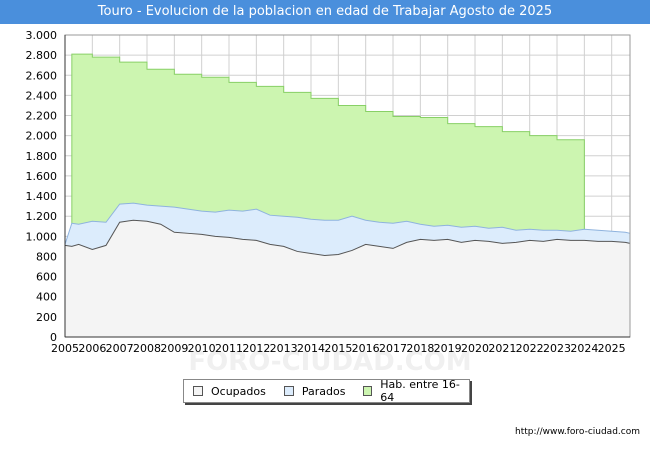 The image size is (650, 450). Describe the element at coordinates (92, 348) in the screenshot. I see `x-tick-label: 2006` at that location.